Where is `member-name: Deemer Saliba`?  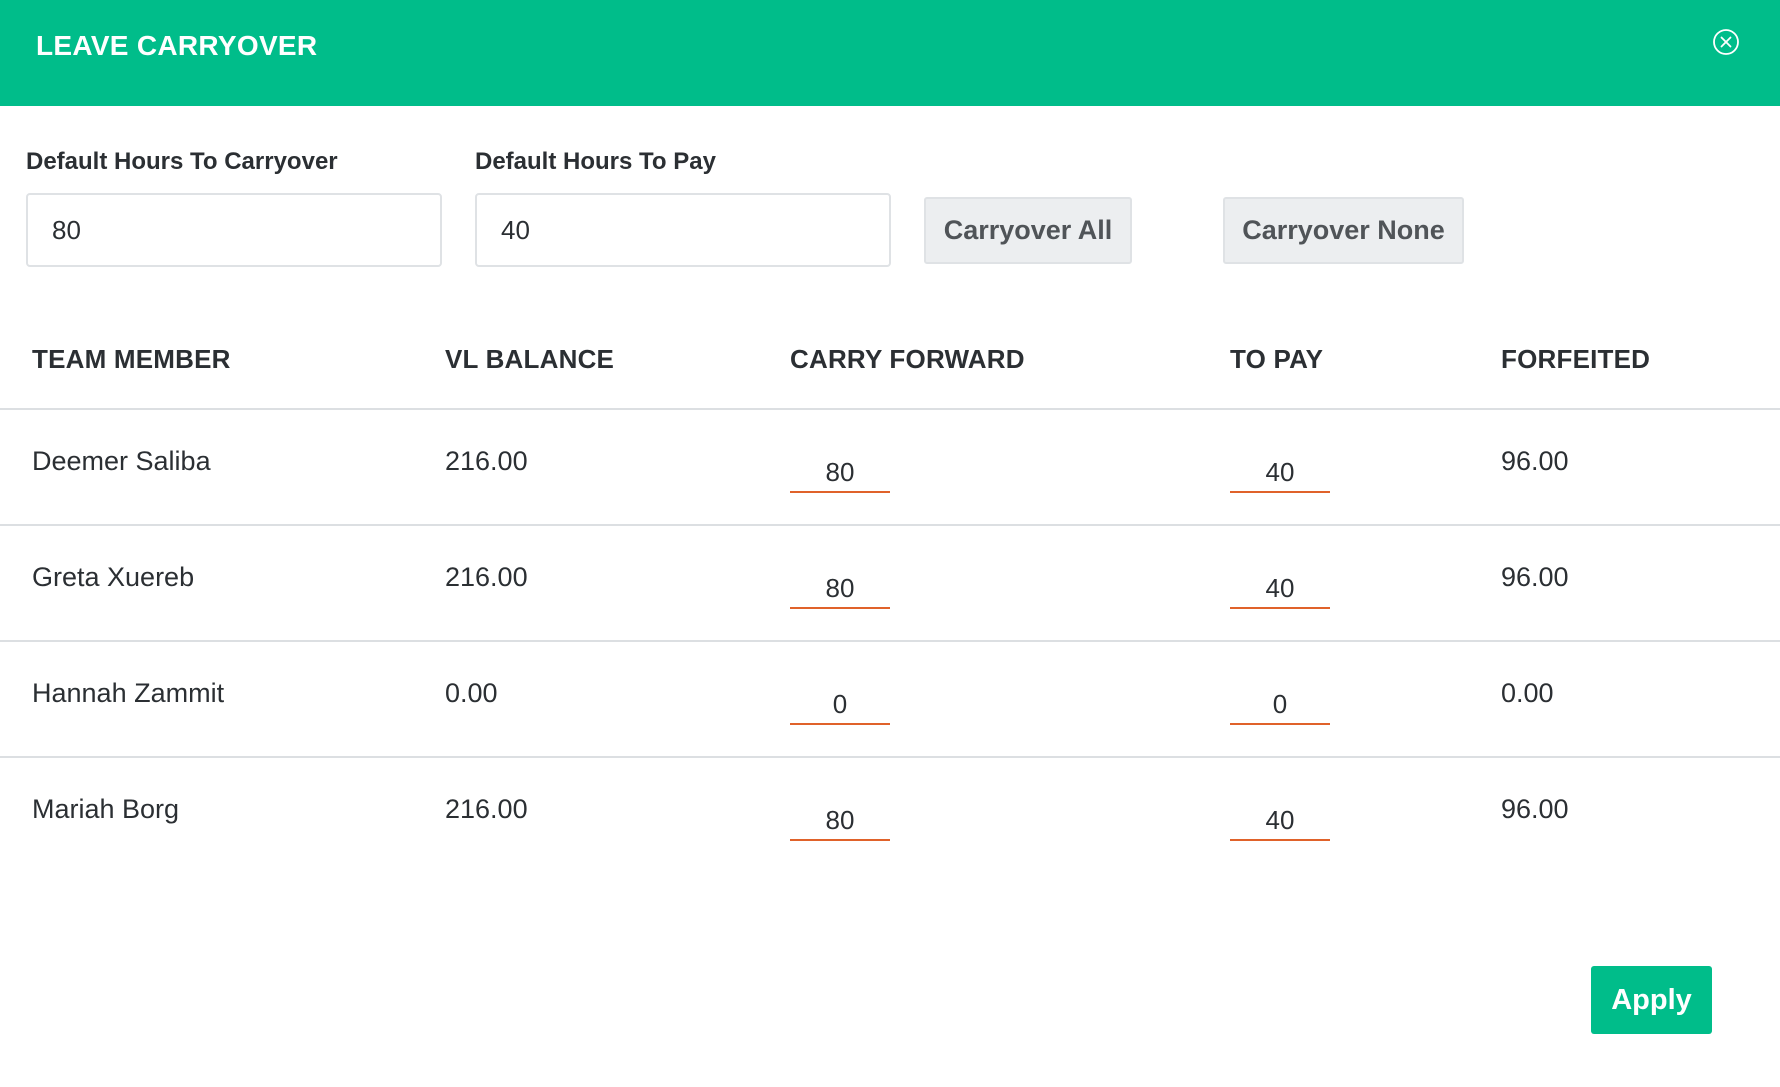
member-name: Deemer Saliba is located at coordinates (121, 461).